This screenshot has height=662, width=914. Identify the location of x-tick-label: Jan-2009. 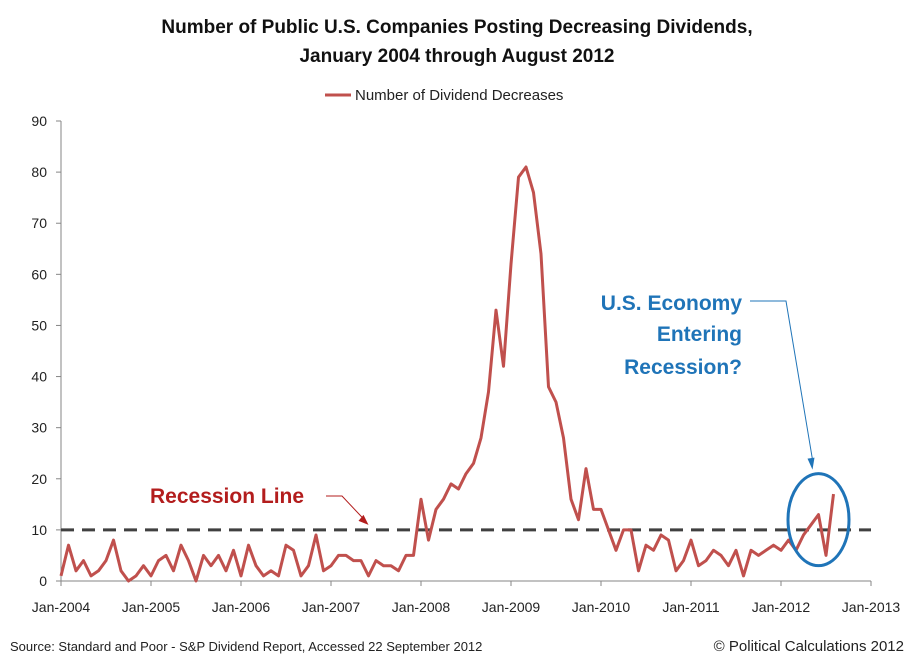
(511, 607).